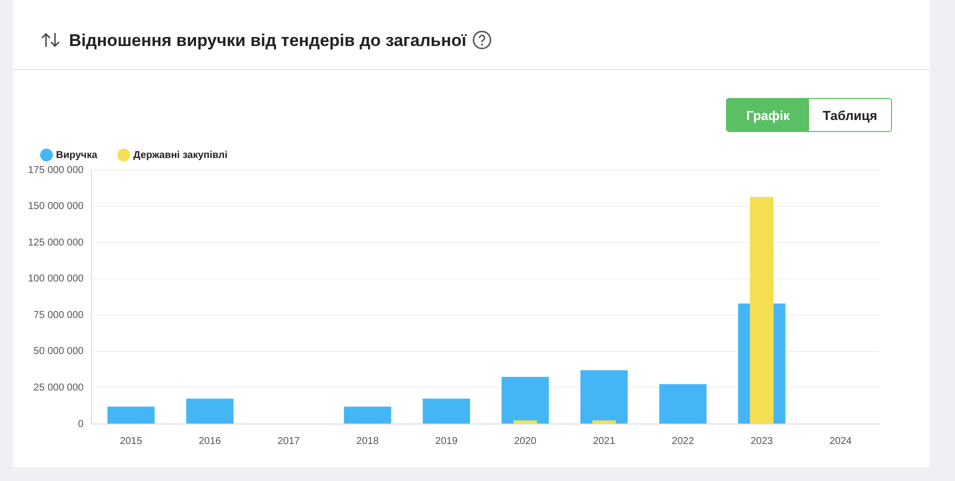  What do you see at coordinates (59, 388) in the screenshot?
I see `y-tick-label: 25 000 000` at bounding box center [59, 388].